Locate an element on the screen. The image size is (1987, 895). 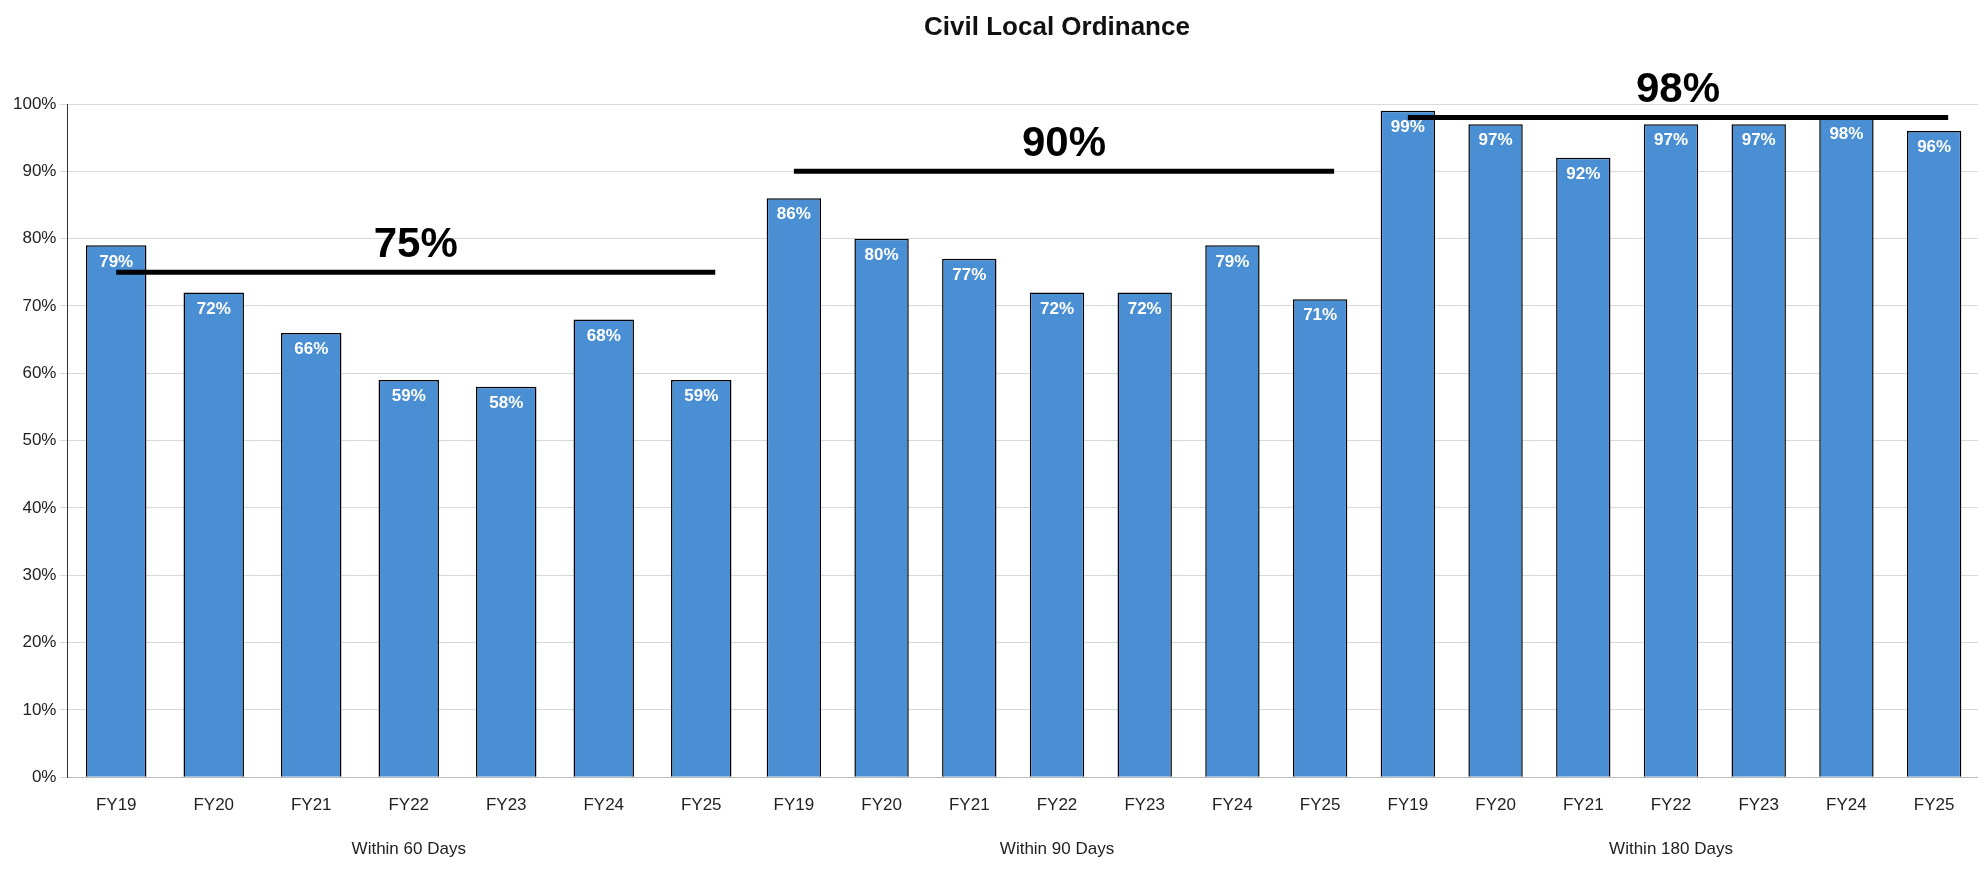
data-label: 92% is located at coordinates (1583, 174).